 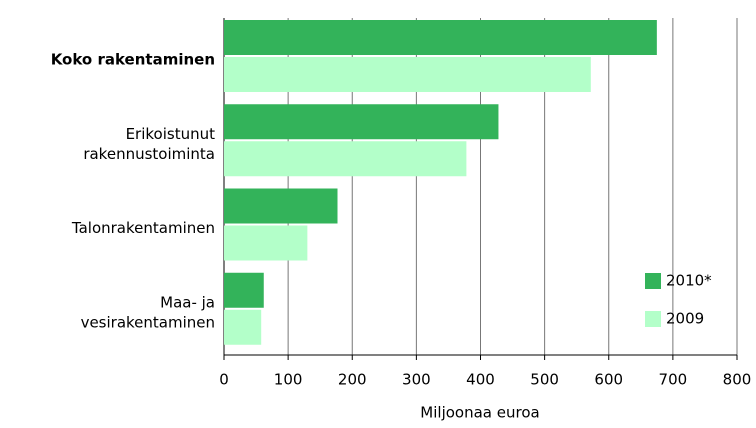 What do you see at coordinates (171, 134) in the screenshot?
I see `y-tick-label: Erikoistunut` at bounding box center [171, 134].